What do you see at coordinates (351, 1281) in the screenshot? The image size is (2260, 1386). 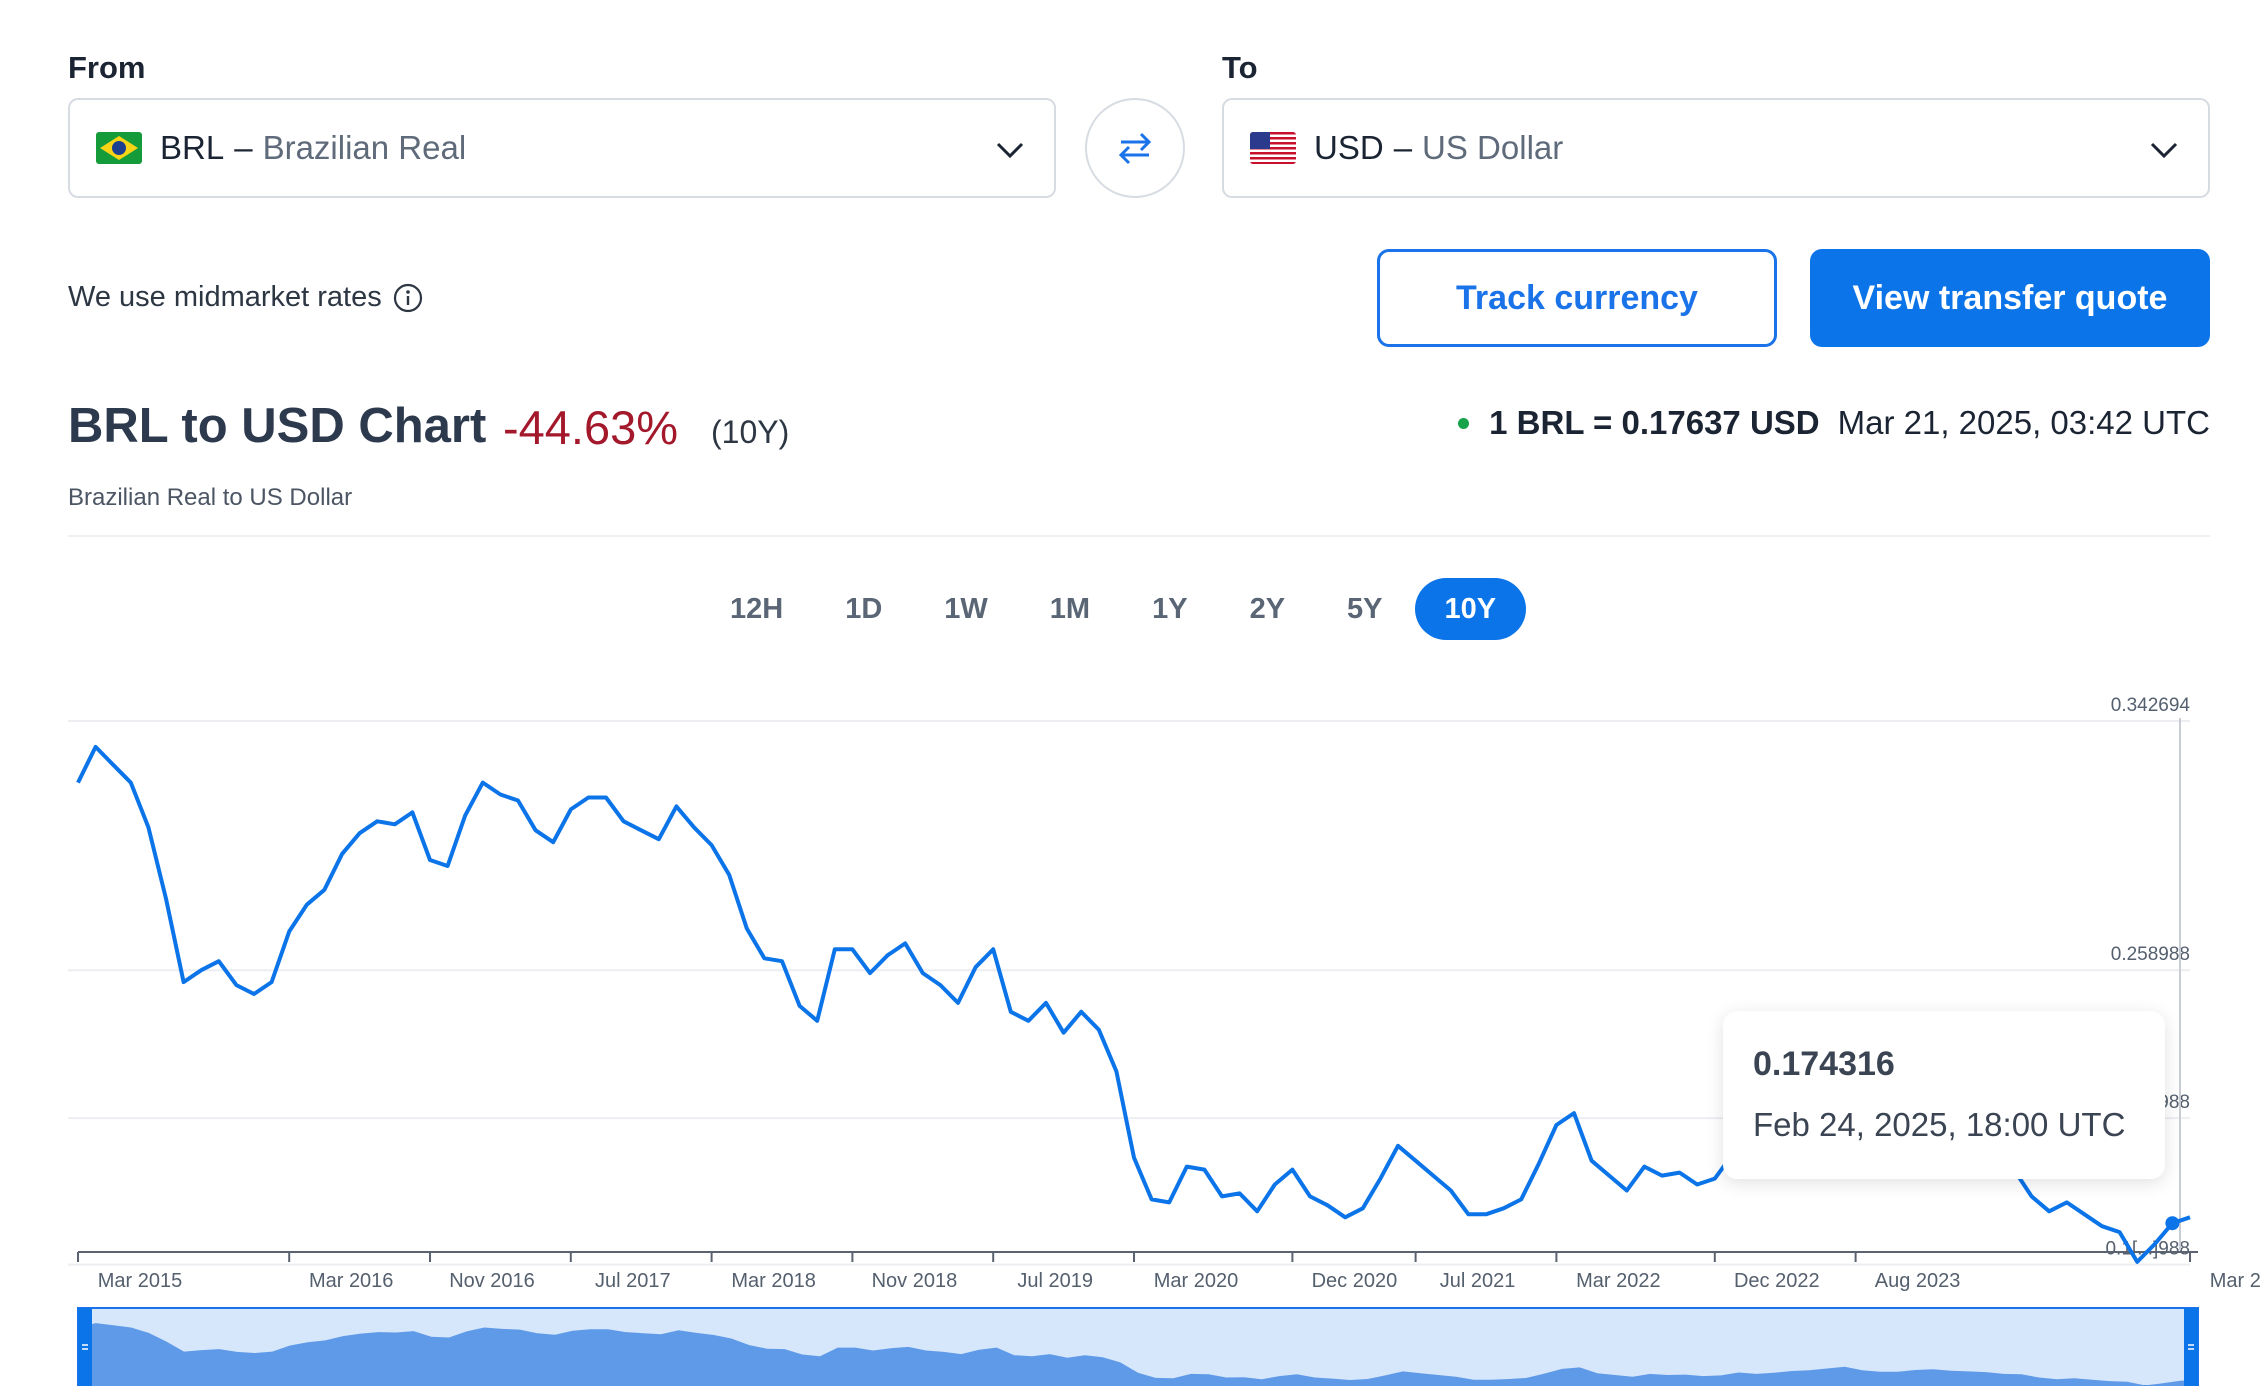 I see `x-tick-label: Mar 2016` at bounding box center [351, 1281].